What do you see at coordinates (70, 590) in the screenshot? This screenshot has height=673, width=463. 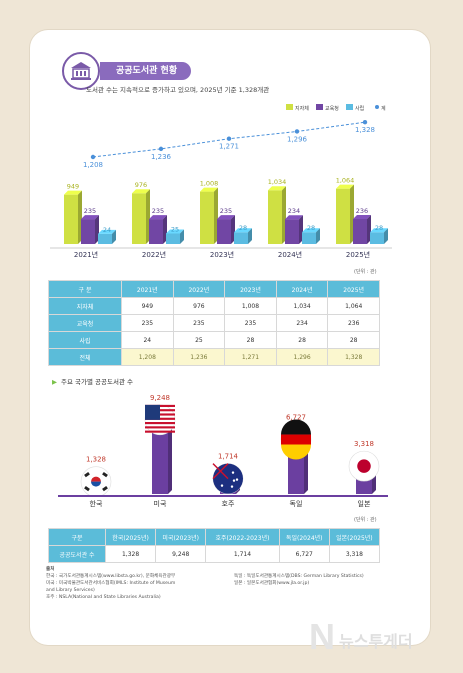 I see `source-left-line-2: and Library Services)` at bounding box center [70, 590].